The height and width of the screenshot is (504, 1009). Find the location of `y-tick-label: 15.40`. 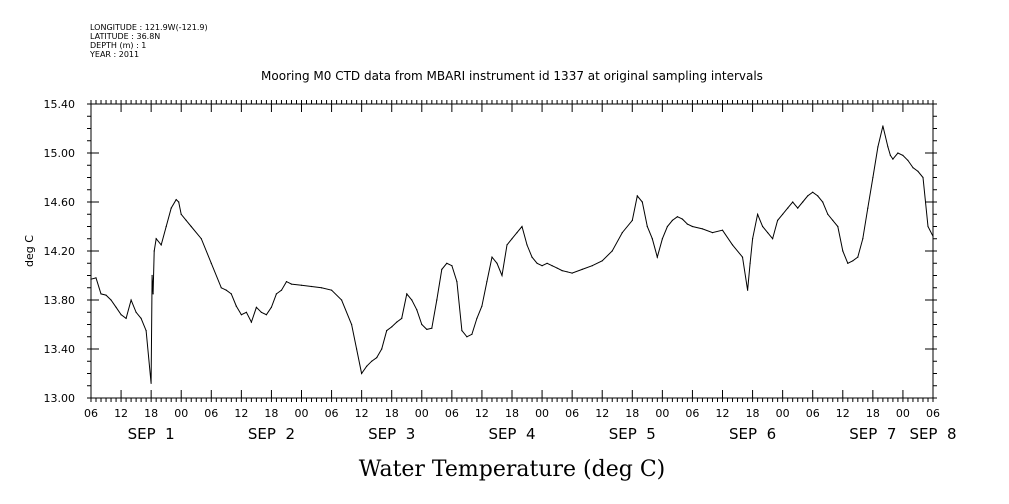

y-tick-label: 15.40 is located at coordinates (60, 104).